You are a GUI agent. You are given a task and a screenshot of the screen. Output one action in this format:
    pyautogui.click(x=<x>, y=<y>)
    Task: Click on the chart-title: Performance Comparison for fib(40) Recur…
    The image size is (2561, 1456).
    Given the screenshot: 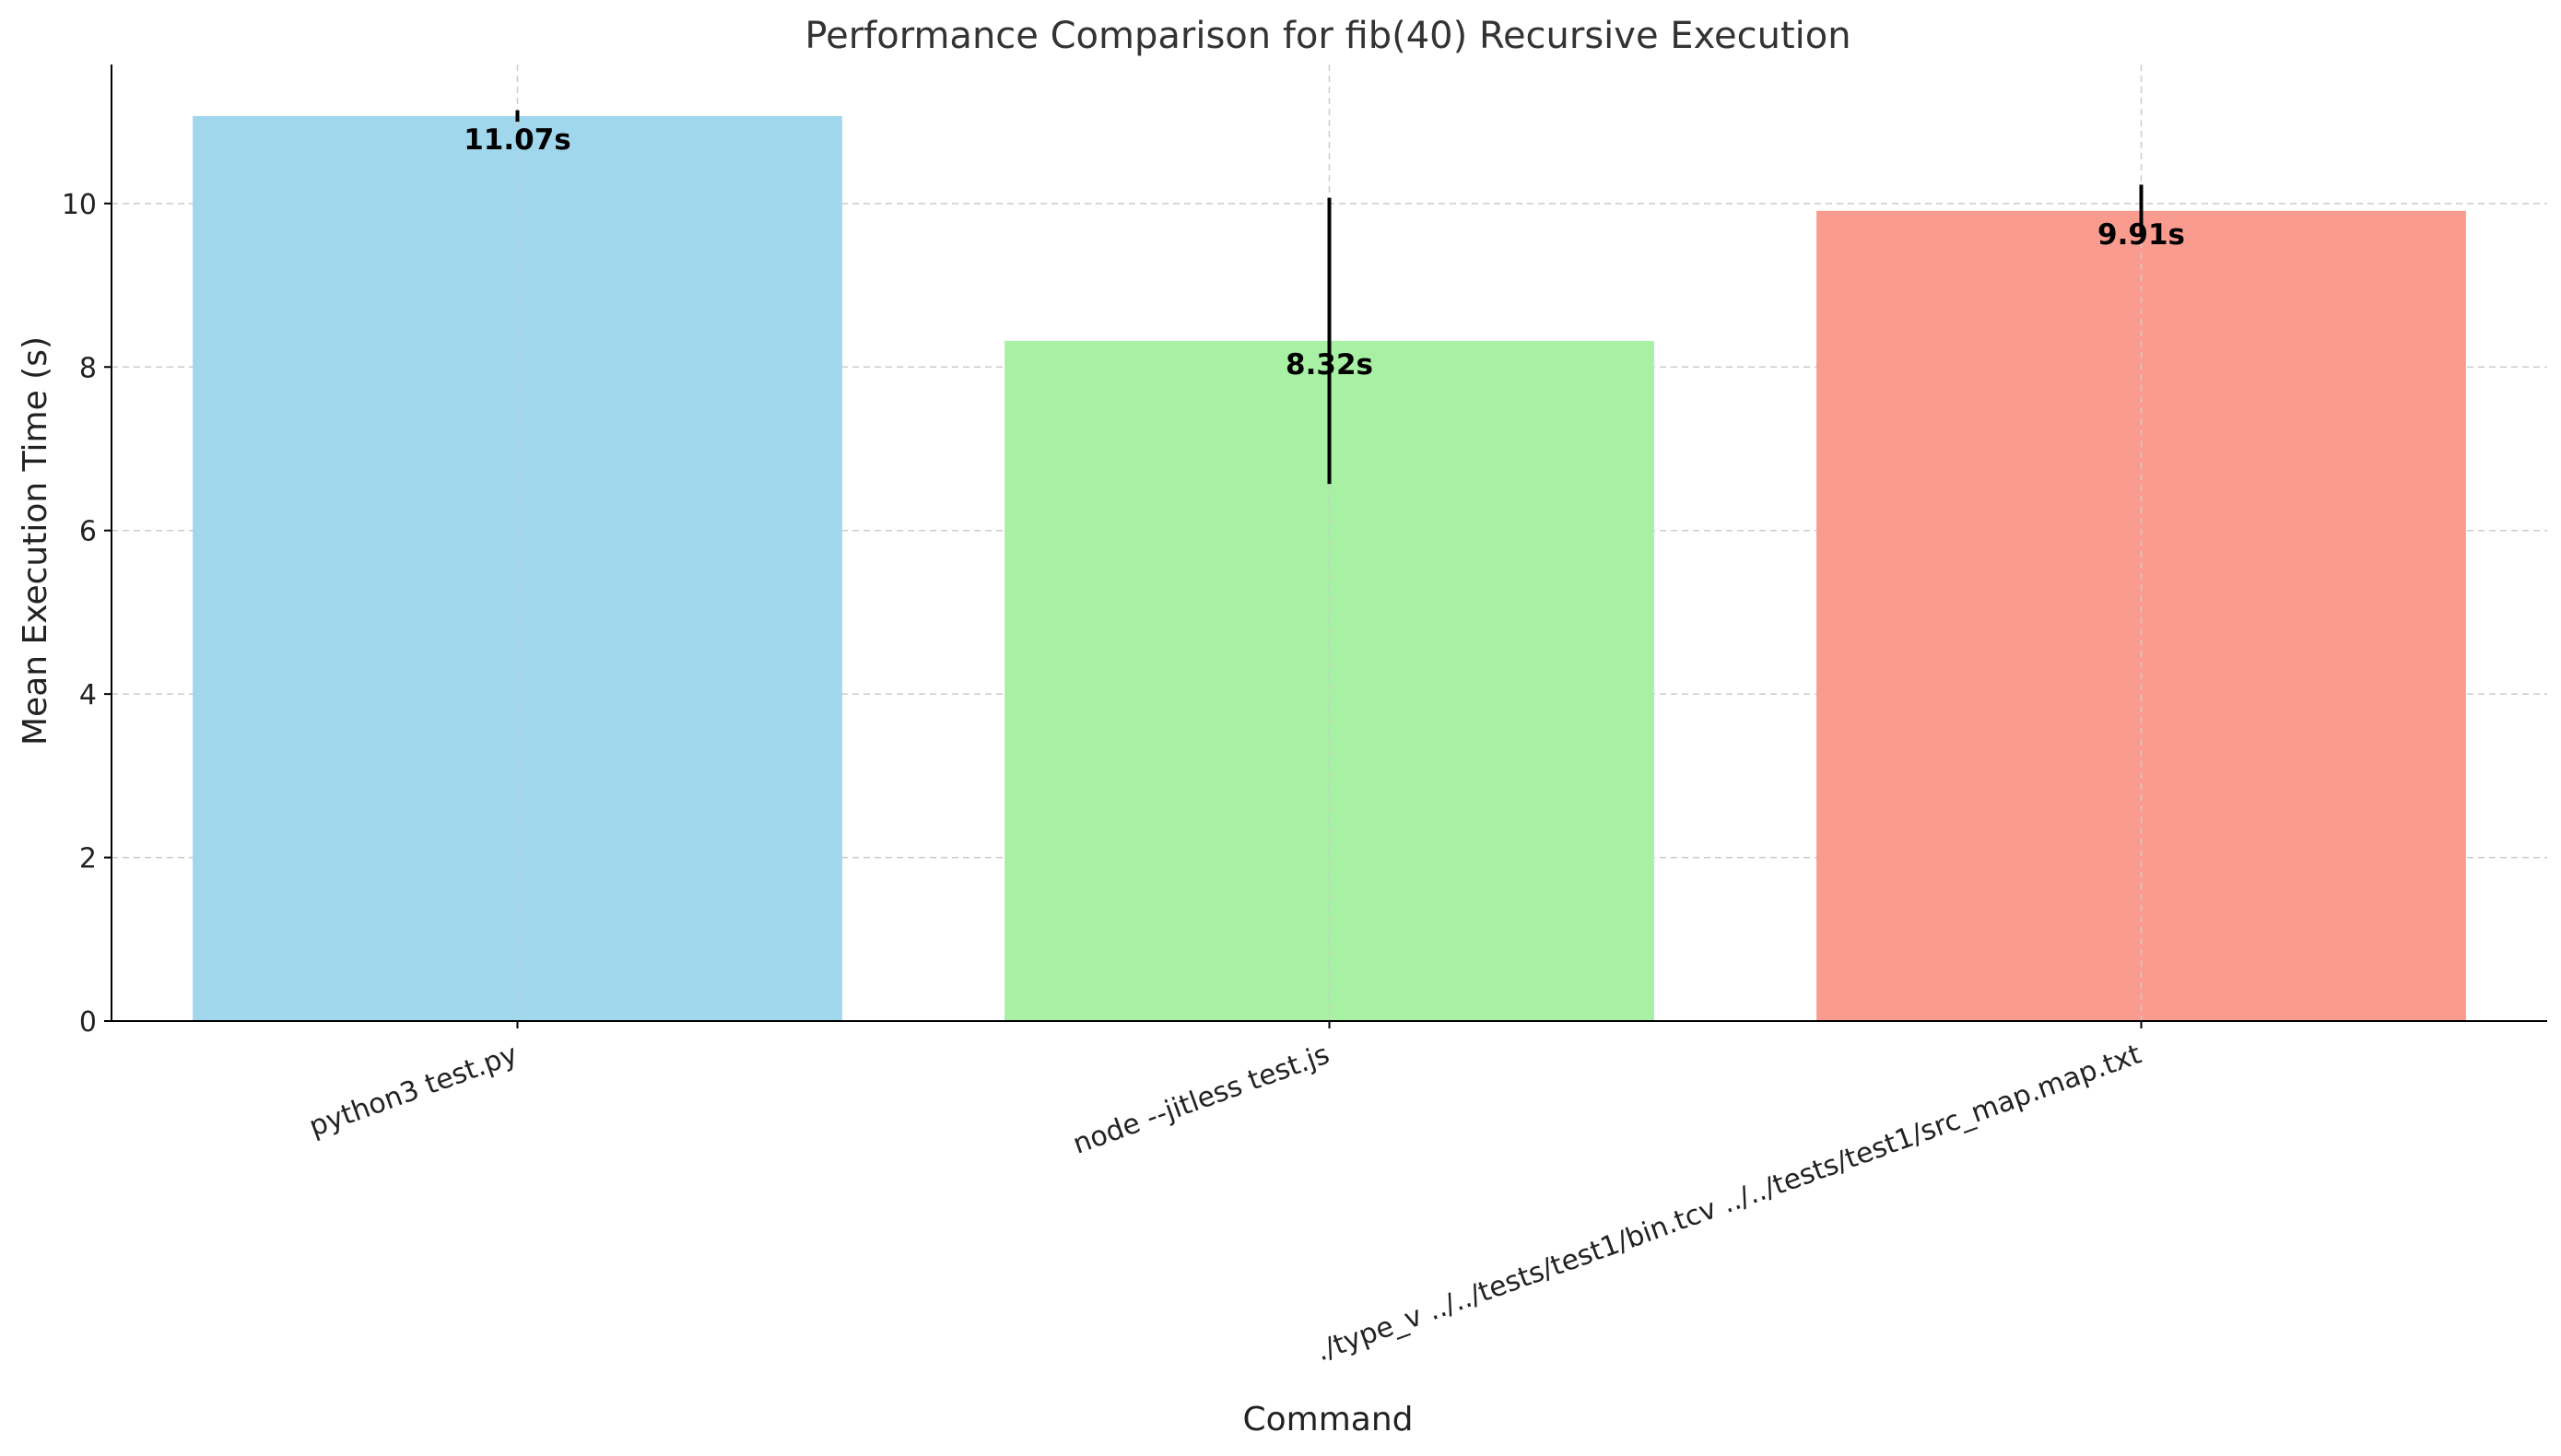 What is the action you would take?
    pyautogui.click(x=1328, y=36)
    